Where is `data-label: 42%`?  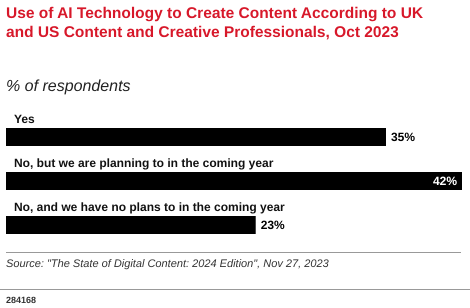 data-label: 42% is located at coordinates (445, 181).